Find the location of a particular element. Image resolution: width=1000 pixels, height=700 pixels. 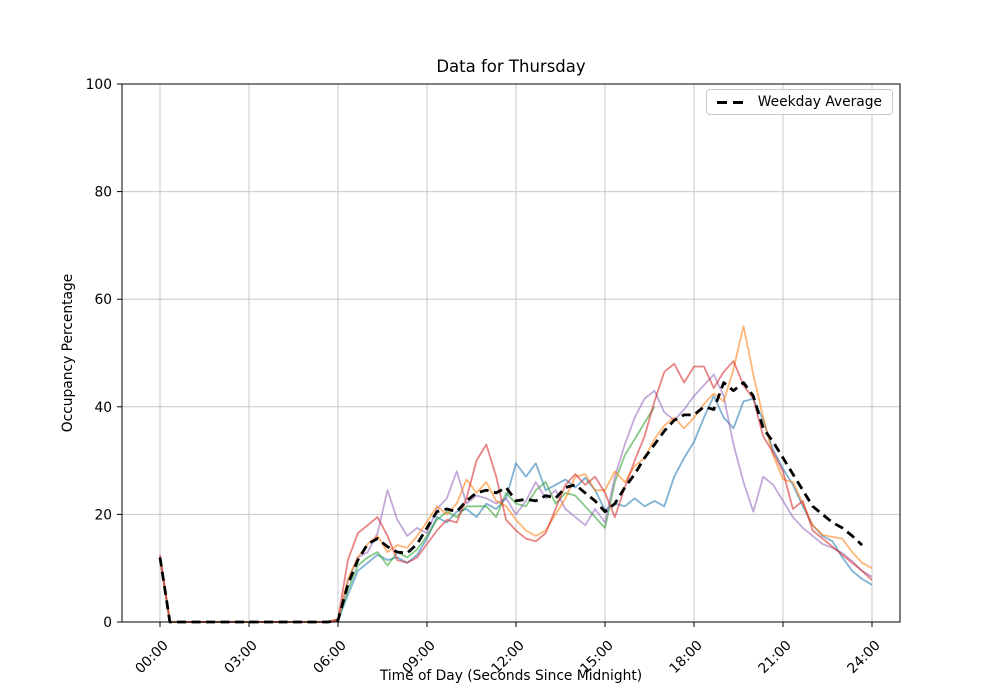

y-tick-label: 60 is located at coordinates (103, 300).